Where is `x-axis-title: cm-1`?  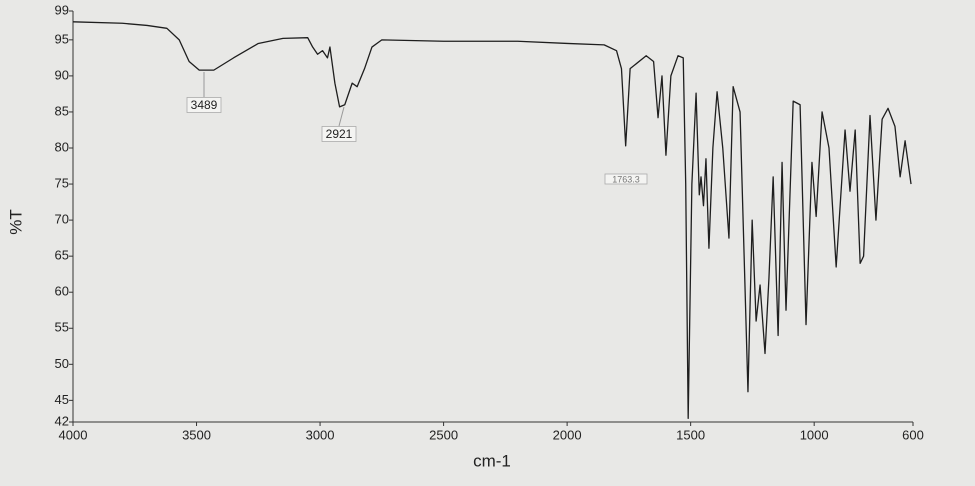
x-axis-title: cm-1 is located at coordinates (492, 460).